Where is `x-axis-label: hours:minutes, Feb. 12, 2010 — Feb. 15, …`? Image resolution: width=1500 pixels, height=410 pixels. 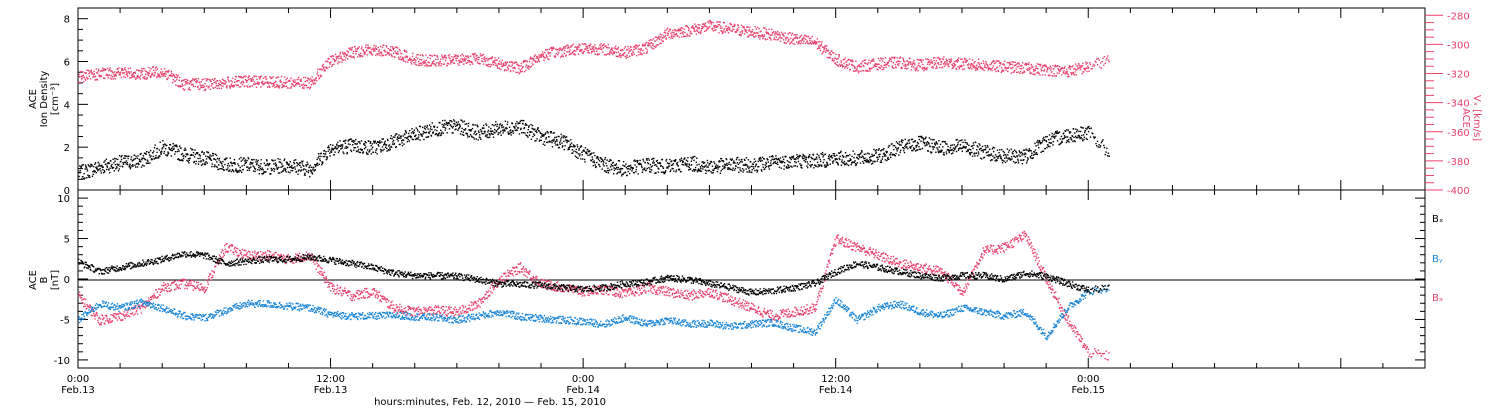 x-axis-label: hours:minutes, Feb. 12, 2010 — Feb. 15, … is located at coordinates (490, 402).